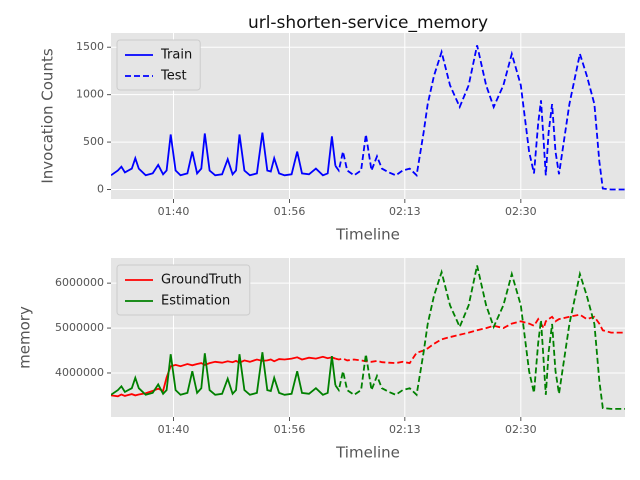 This screenshot has height=480, width=640. Describe the element at coordinates (176, 55) in the screenshot. I see `legend-label: Train` at that location.